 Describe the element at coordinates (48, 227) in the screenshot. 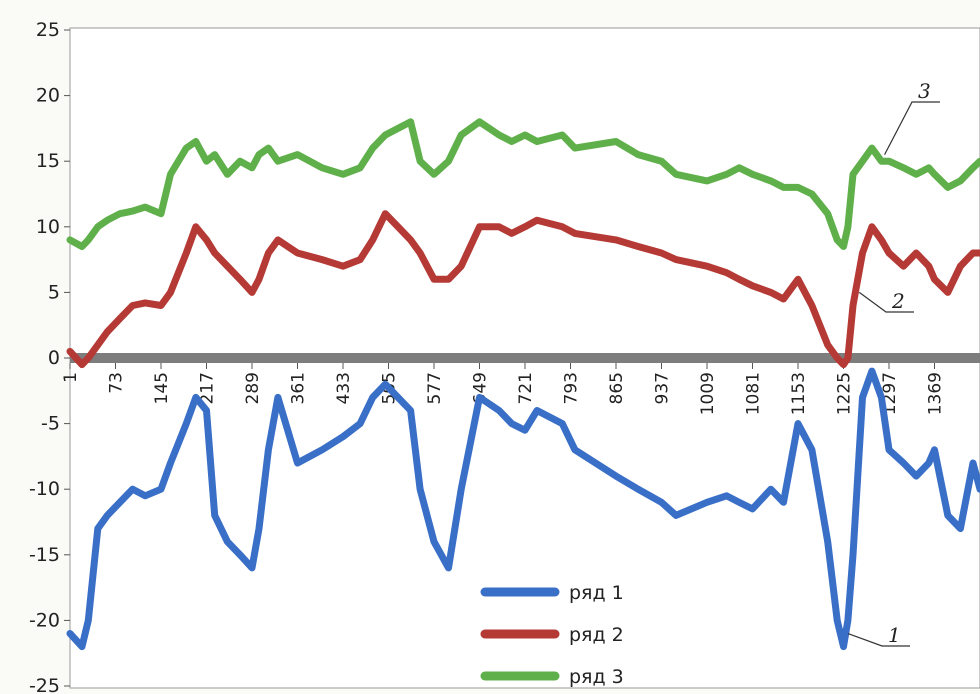

I see `y-tick-label: 10` at that location.